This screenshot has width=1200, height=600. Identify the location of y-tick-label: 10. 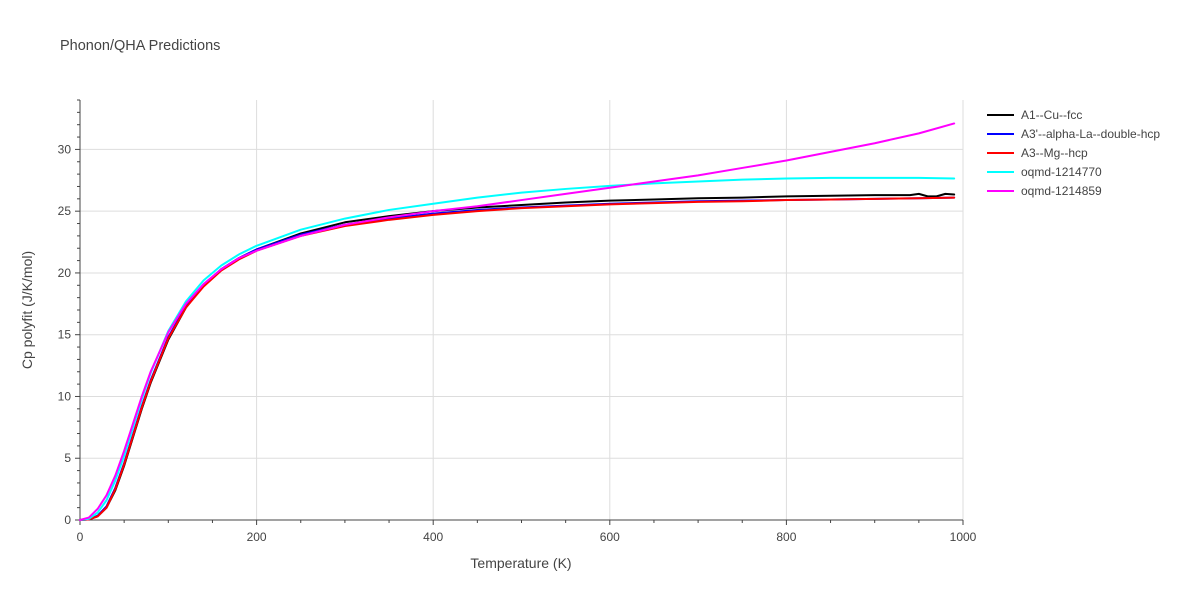
(65, 396).